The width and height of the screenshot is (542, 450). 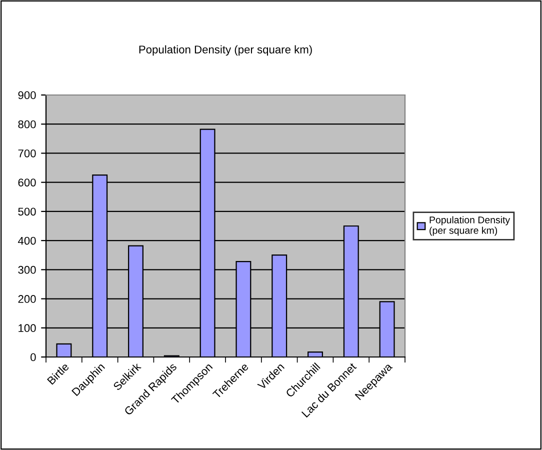 What do you see at coordinates (27, 95) in the screenshot?
I see `y-tick-label: 900` at bounding box center [27, 95].